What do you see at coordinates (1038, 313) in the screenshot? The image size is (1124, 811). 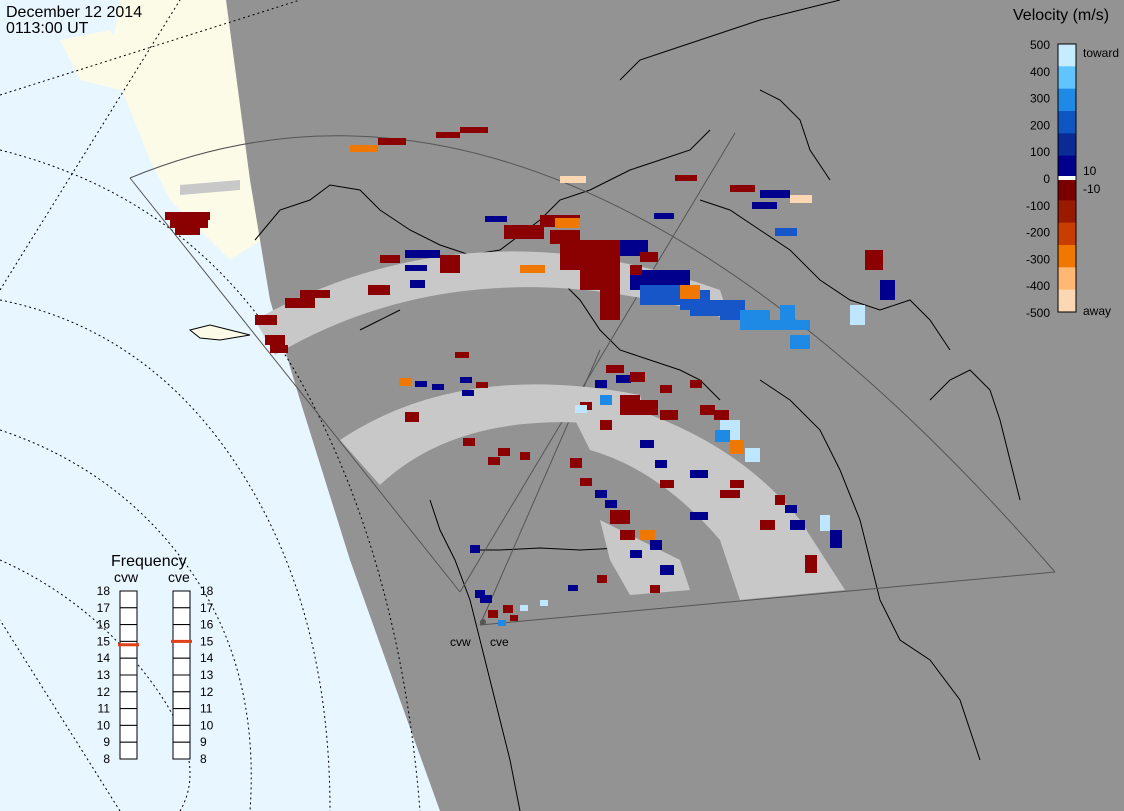 I see `colorbar-tick-label: -500` at bounding box center [1038, 313].